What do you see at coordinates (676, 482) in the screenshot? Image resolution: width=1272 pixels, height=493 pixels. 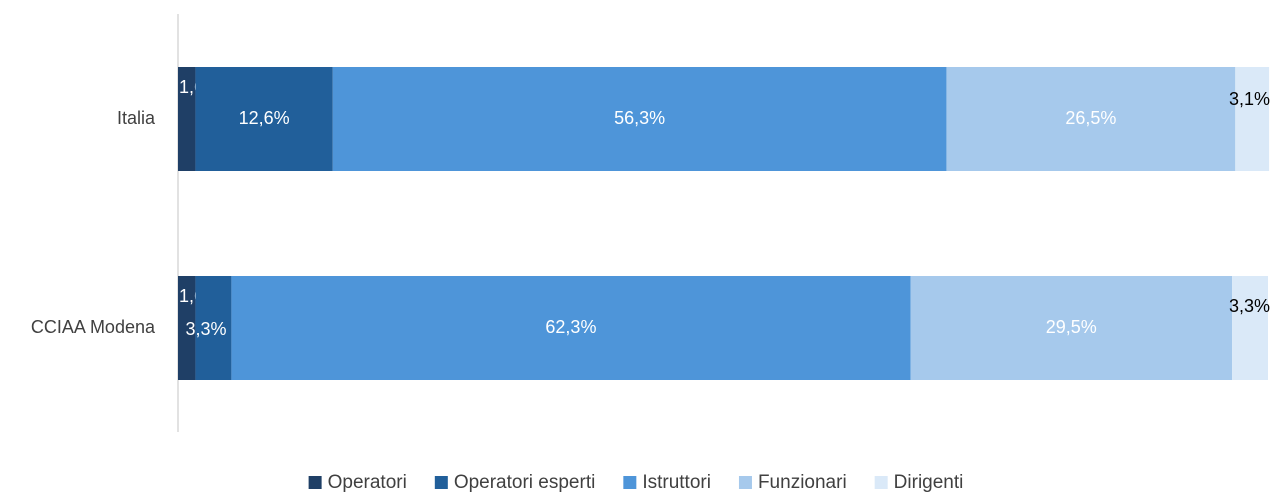 I see `legend-label: Istruttori` at bounding box center [676, 482].